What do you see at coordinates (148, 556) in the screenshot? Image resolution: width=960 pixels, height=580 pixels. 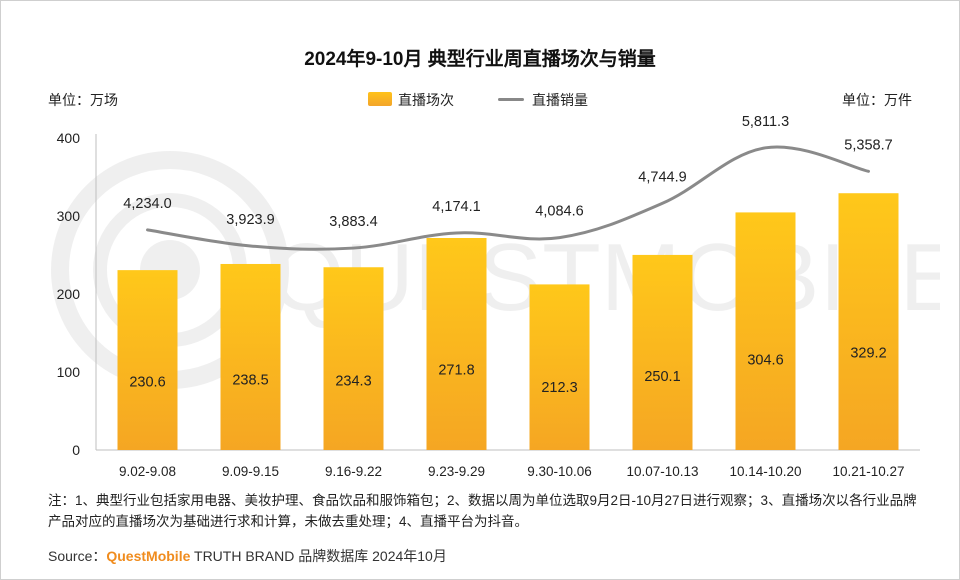 I see `source-brand: QuestMobile` at bounding box center [148, 556].